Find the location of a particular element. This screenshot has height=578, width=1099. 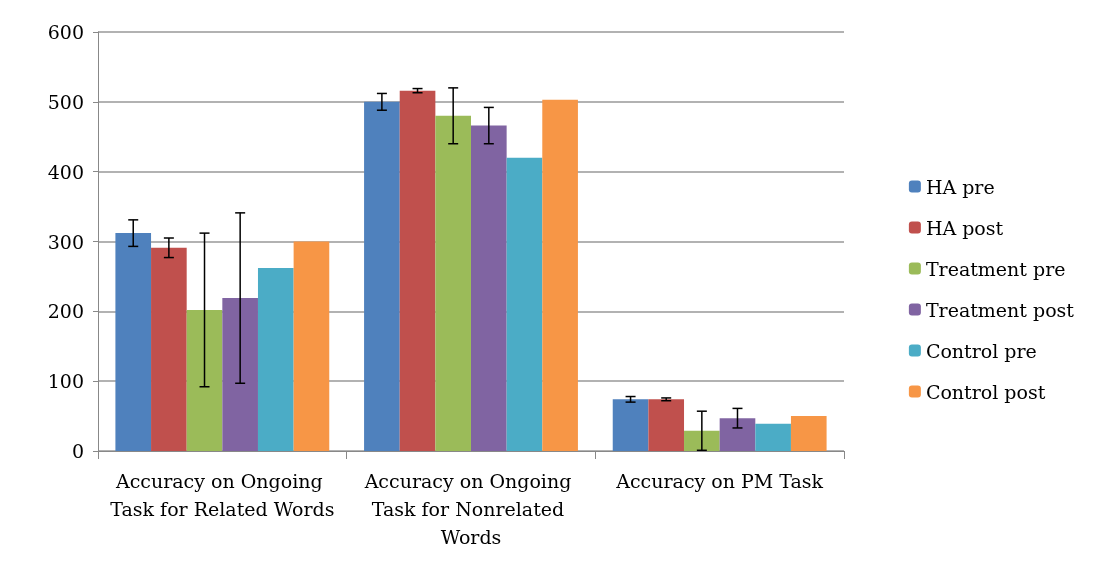

legend-label: Control post is located at coordinates (985, 391).